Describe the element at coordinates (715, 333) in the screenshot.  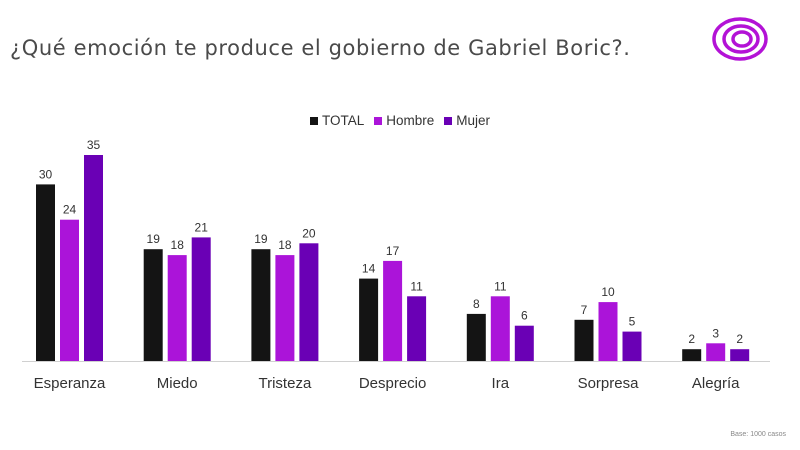
I see `data-label-alegria-hombre: 3` at that location.